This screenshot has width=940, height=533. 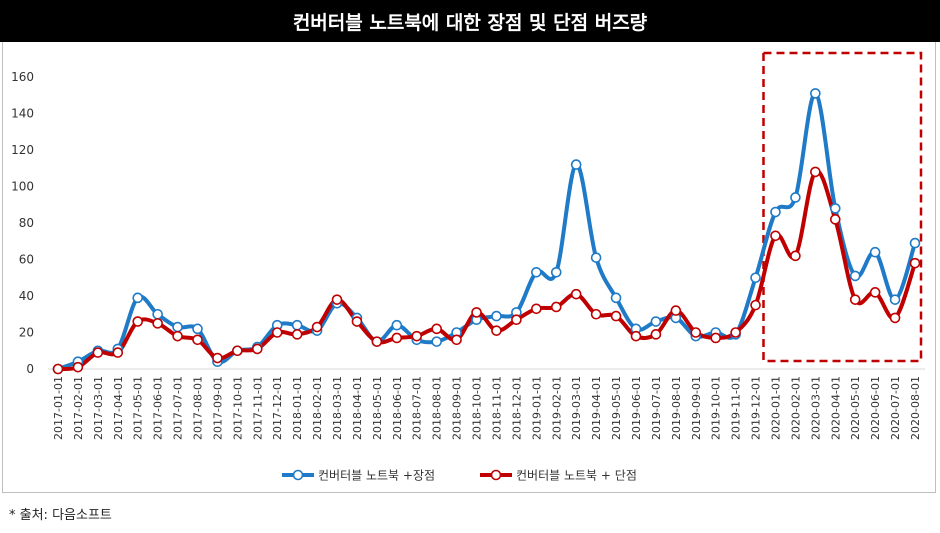 I want to click on legend-label-2: 컨버터블 노트북 + 단점, so click(x=576, y=476).